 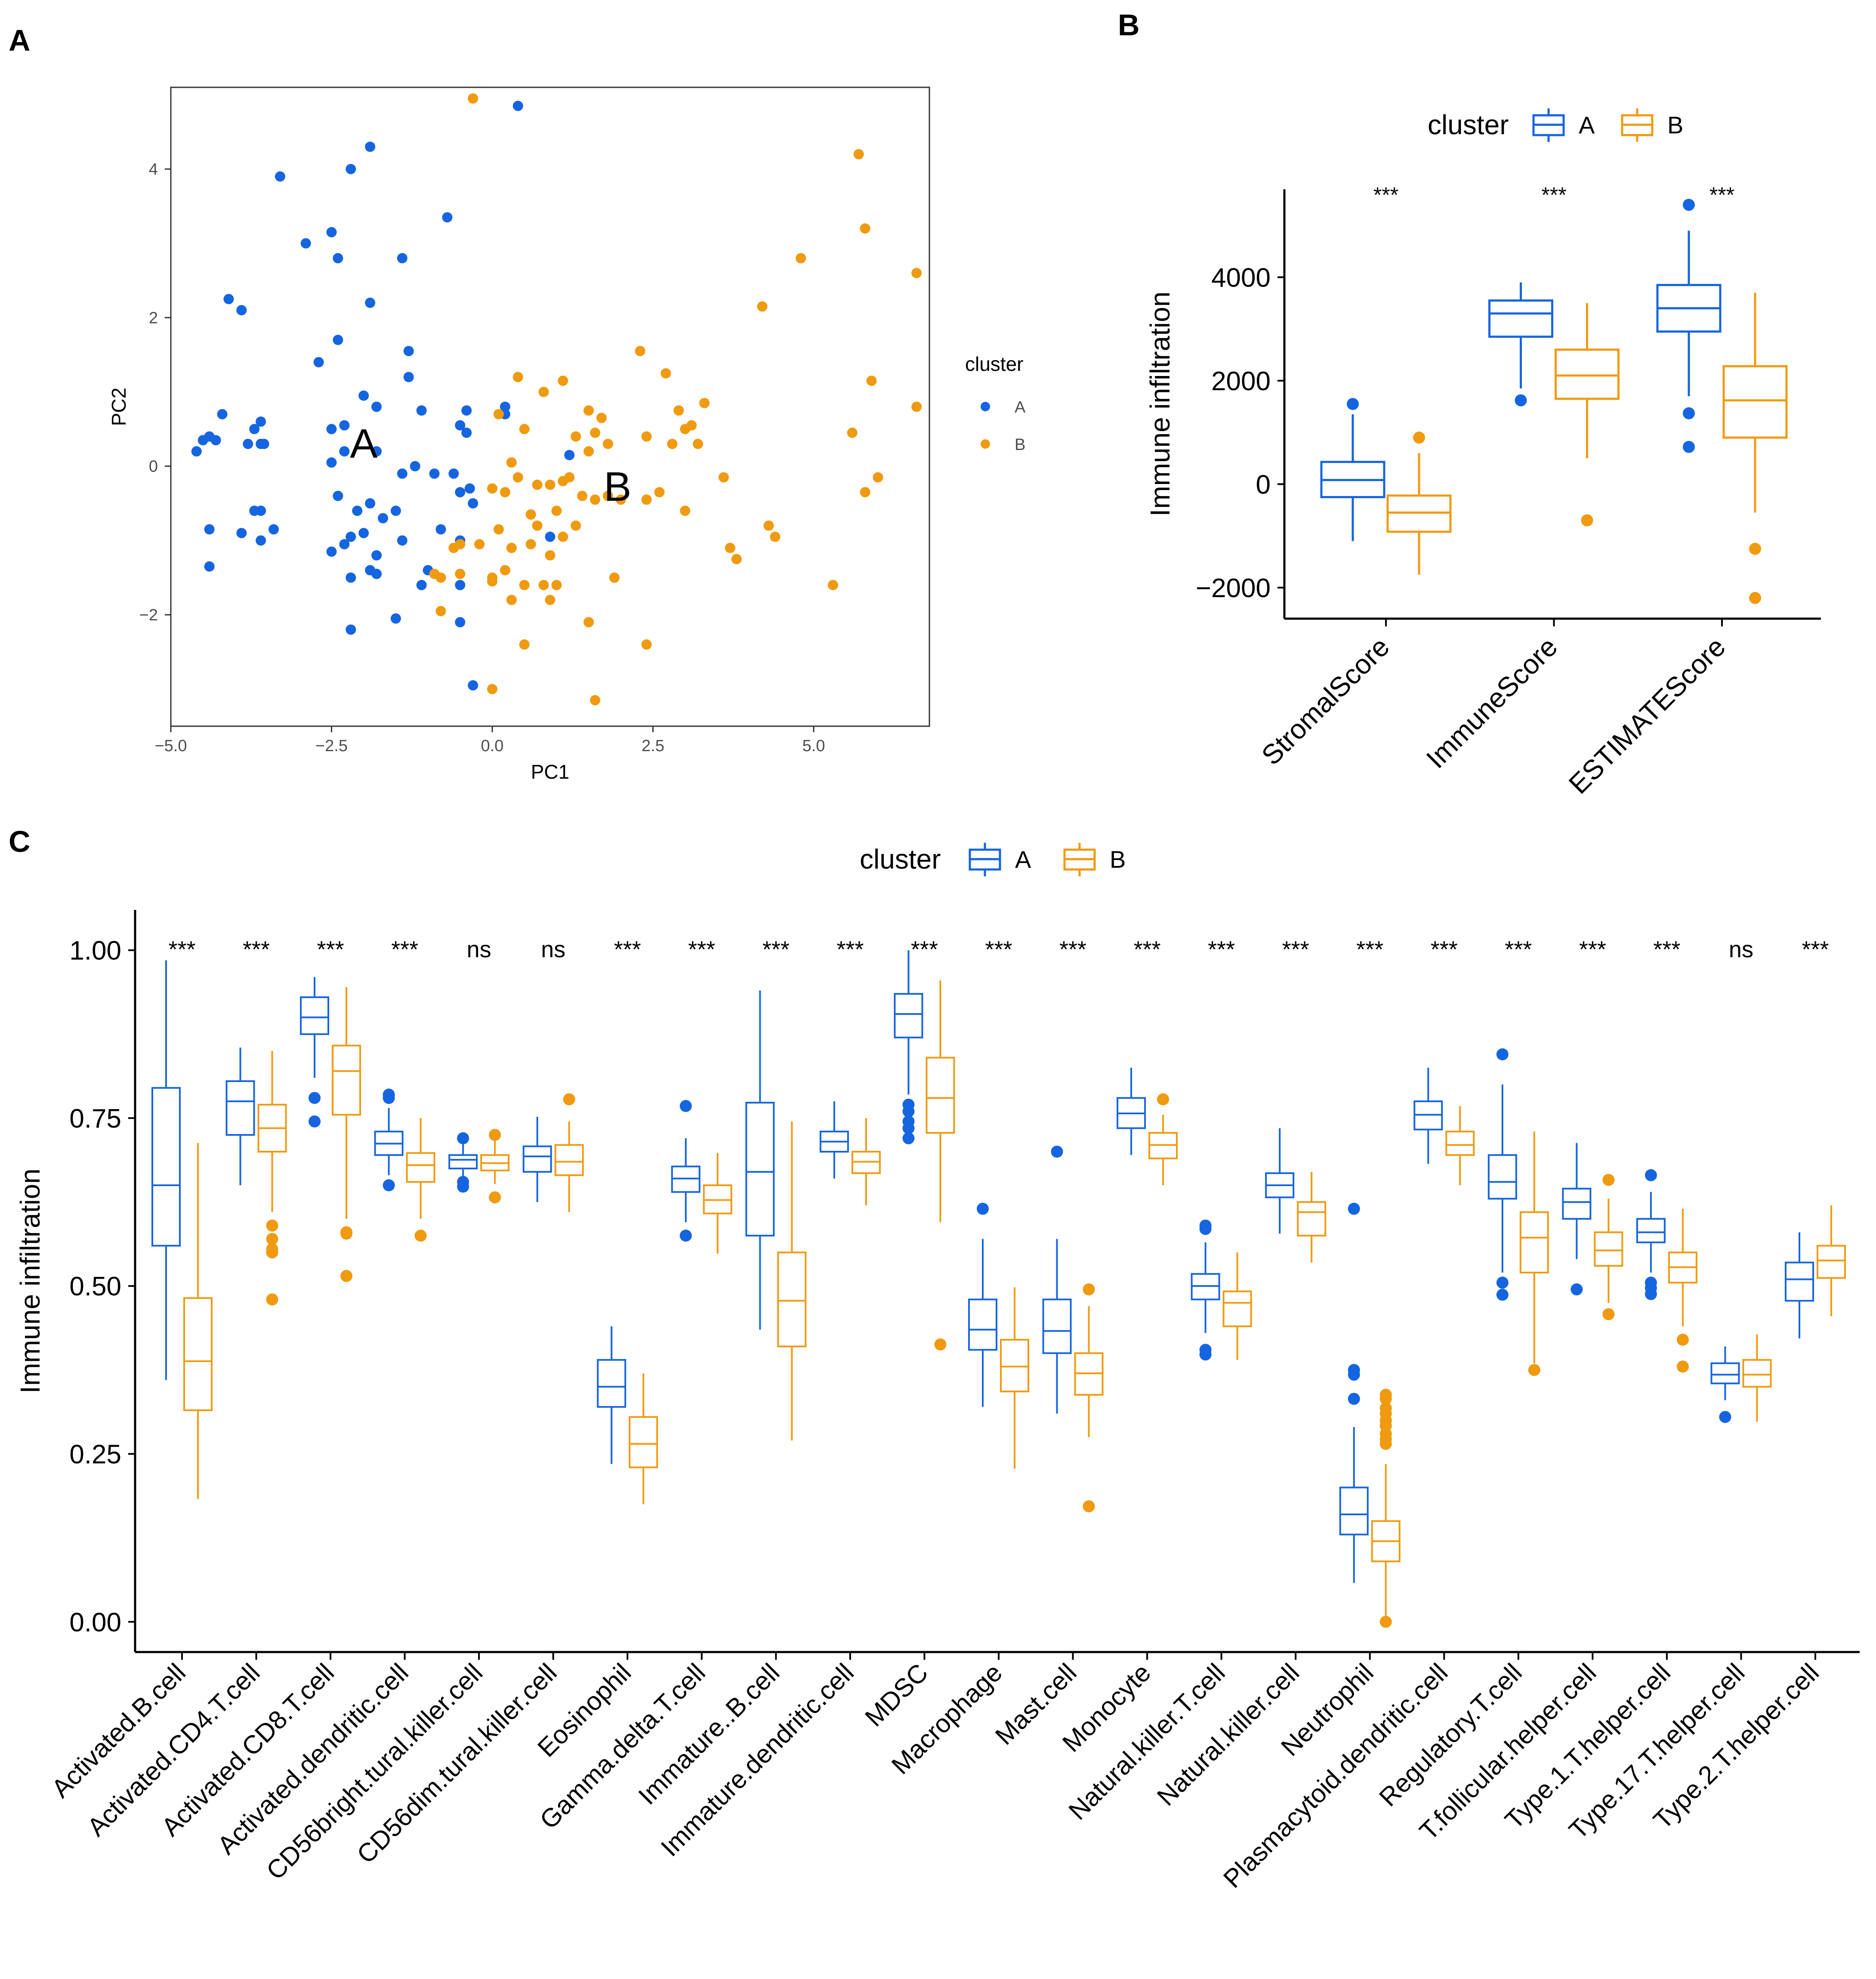 I want to click on x-tick-label: 0.0, so click(x=493, y=746).